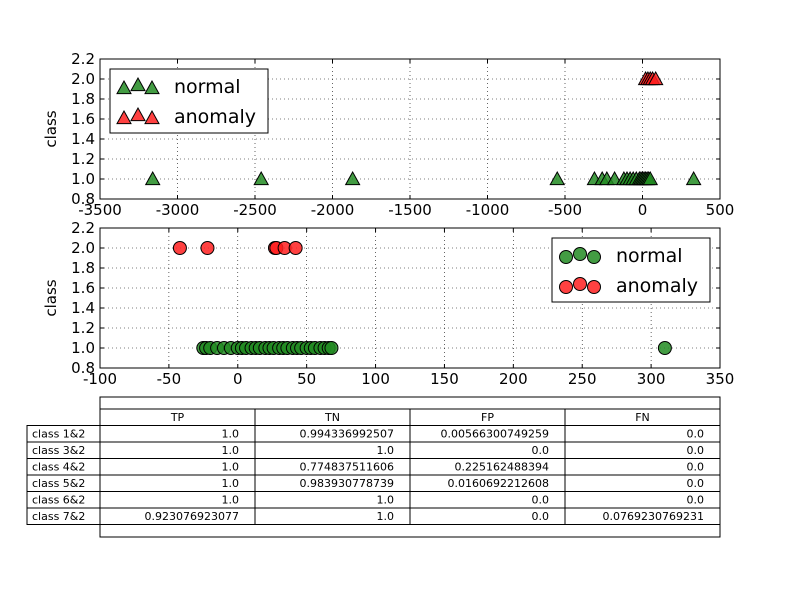  What do you see at coordinates (444, 379) in the screenshot?
I see `x-tick-label: 150` at bounding box center [444, 379].